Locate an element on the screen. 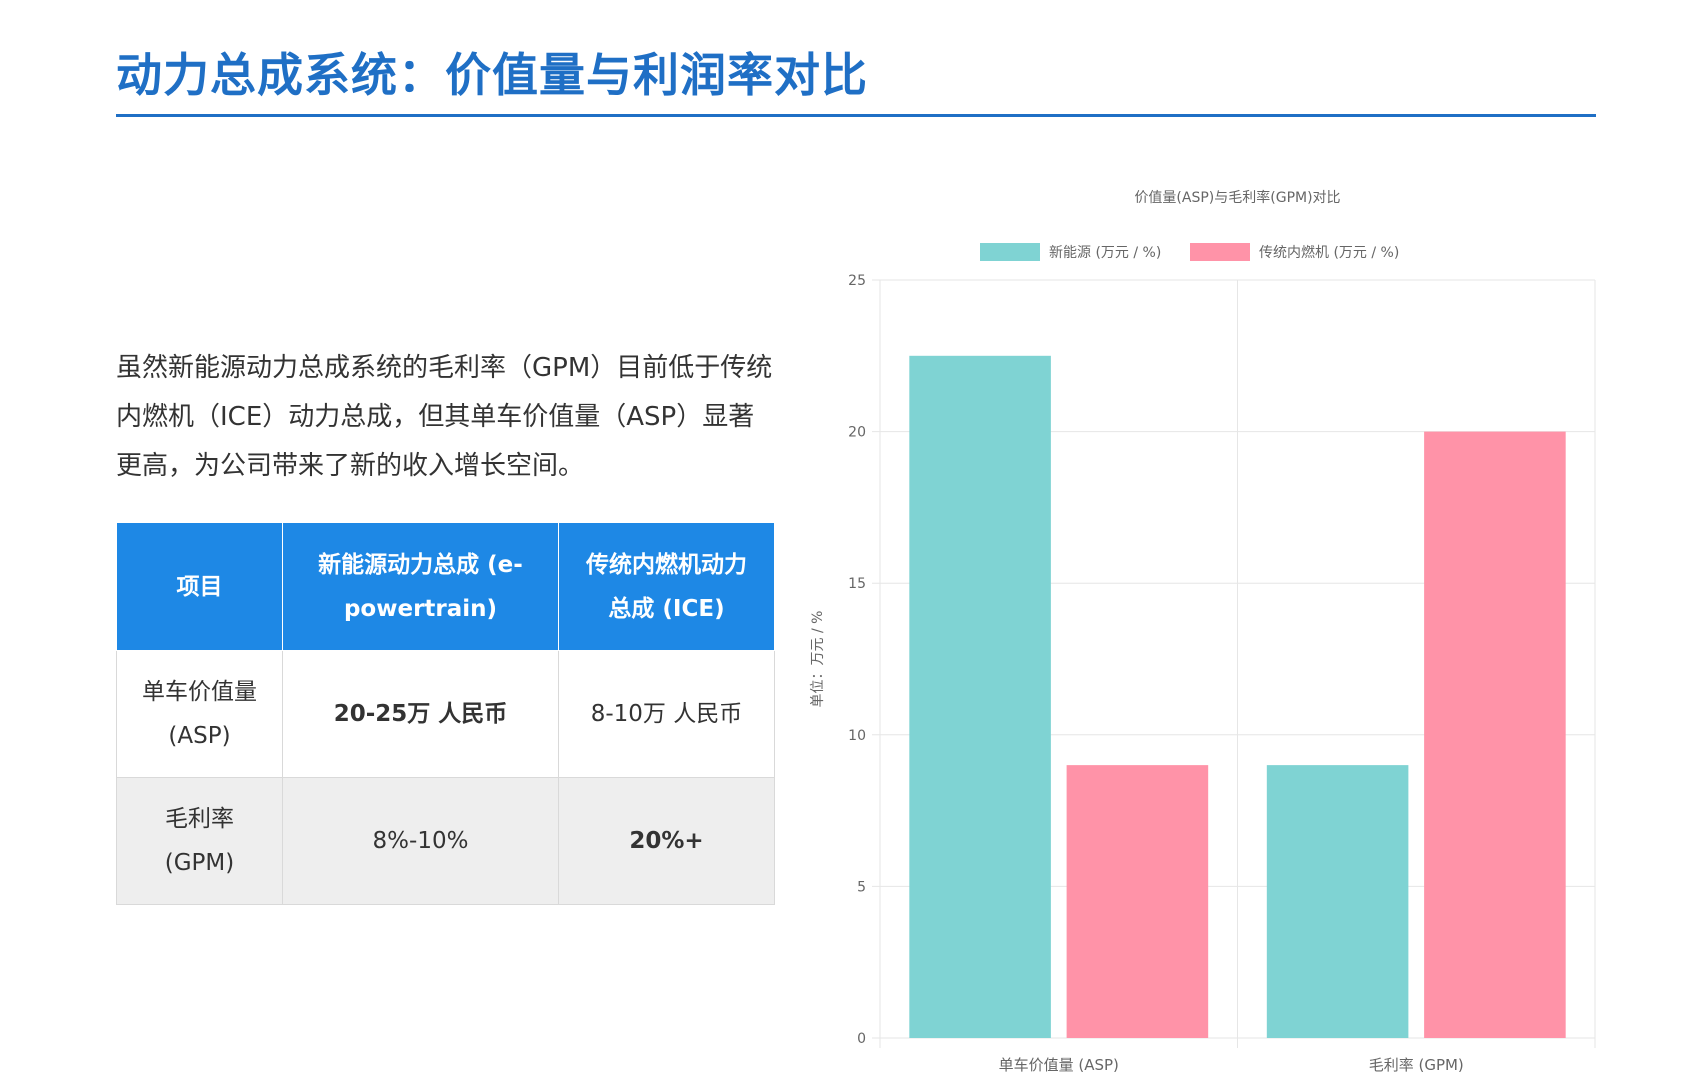 The image size is (1702, 1080). row-asp-ice: 8-10万 人民币 is located at coordinates (666, 714).